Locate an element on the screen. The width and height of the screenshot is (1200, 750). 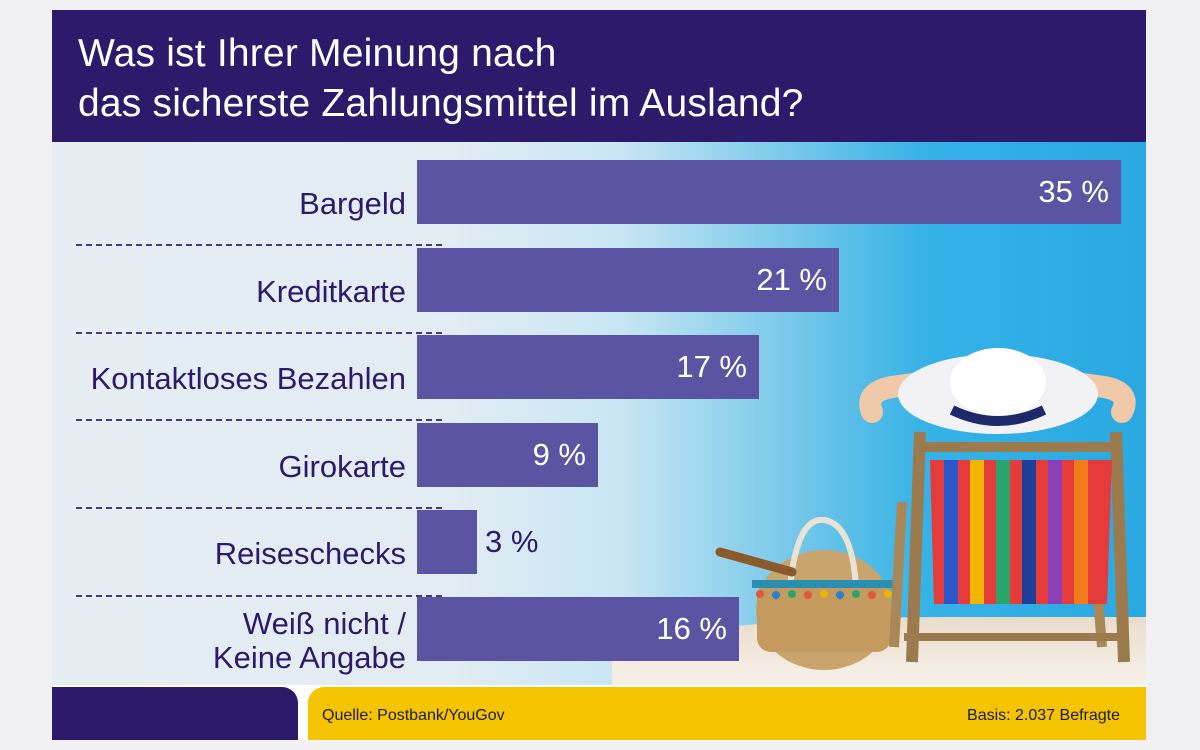
bar-bargeld is located at coordinates (769, 192).